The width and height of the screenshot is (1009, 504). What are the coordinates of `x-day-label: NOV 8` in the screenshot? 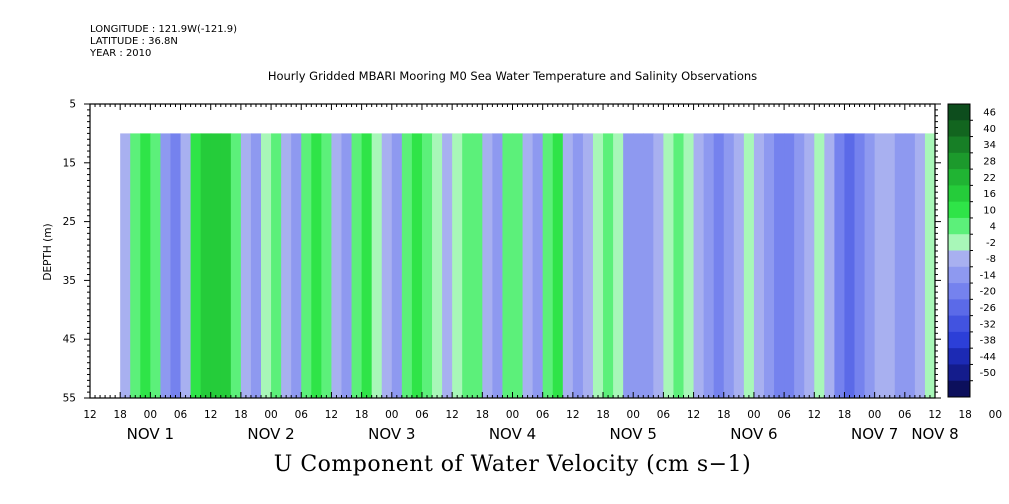 It's located at (934, 434).